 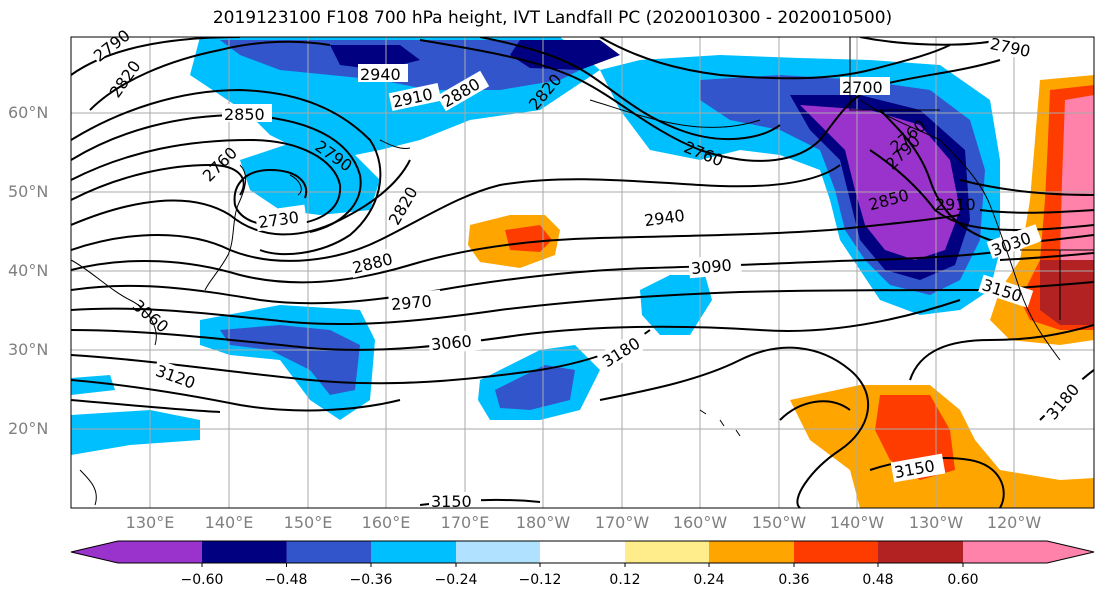 What do you see at coordinates (622, 522) in the screenshot?
I see `lon-label: 170°W` at bounding box center [622, 522].